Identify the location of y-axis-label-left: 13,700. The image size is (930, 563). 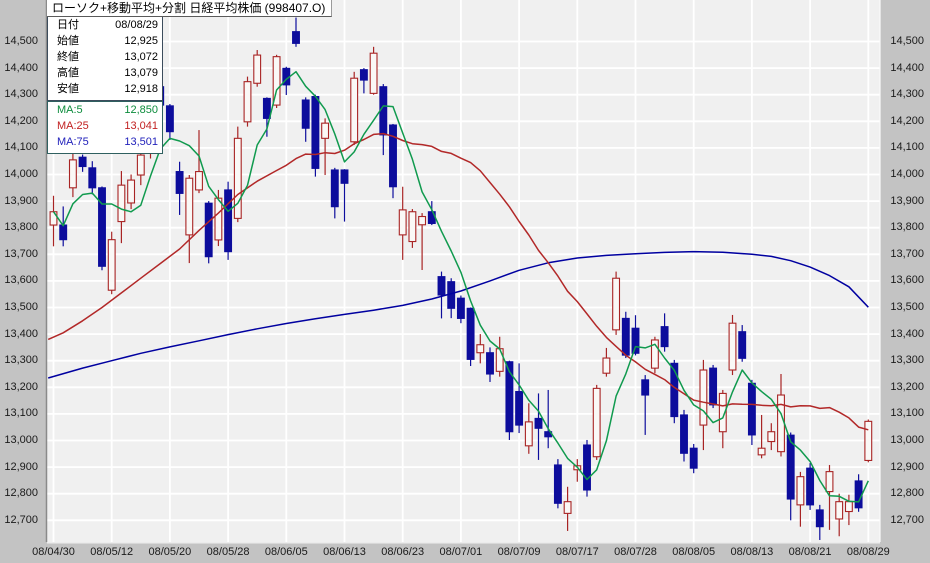
(21, 253).